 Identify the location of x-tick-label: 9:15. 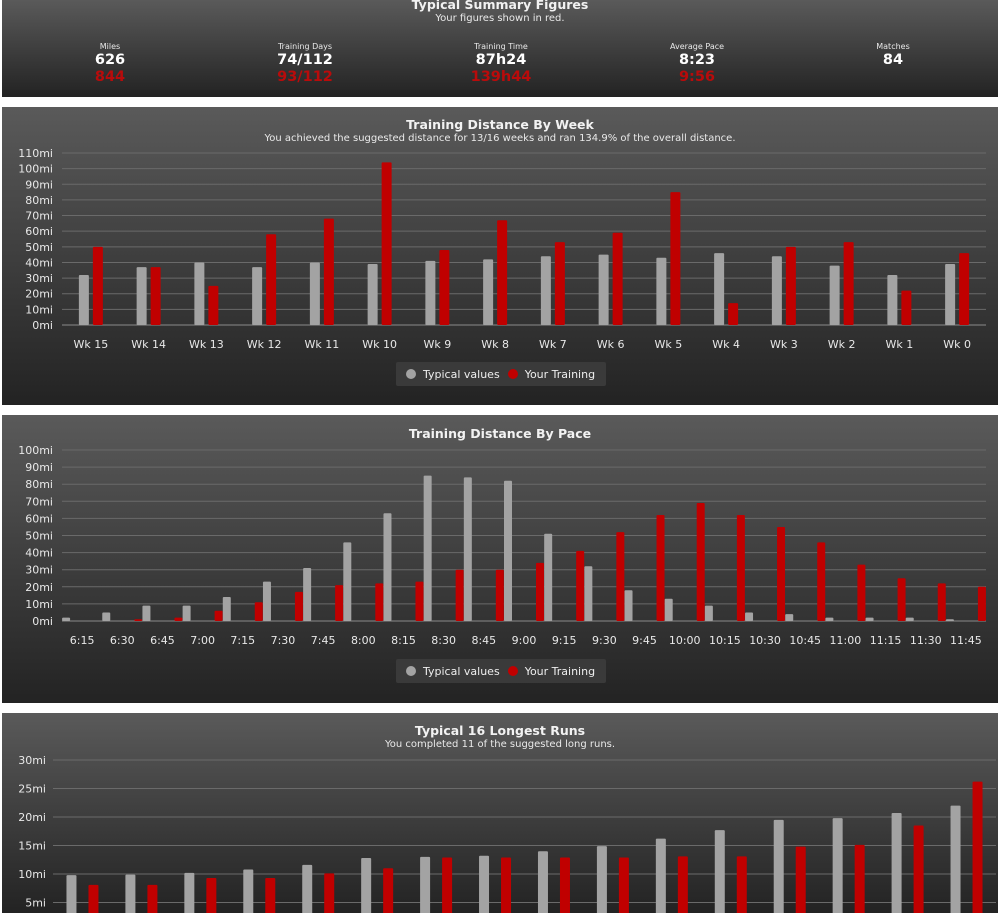
(564, 640).